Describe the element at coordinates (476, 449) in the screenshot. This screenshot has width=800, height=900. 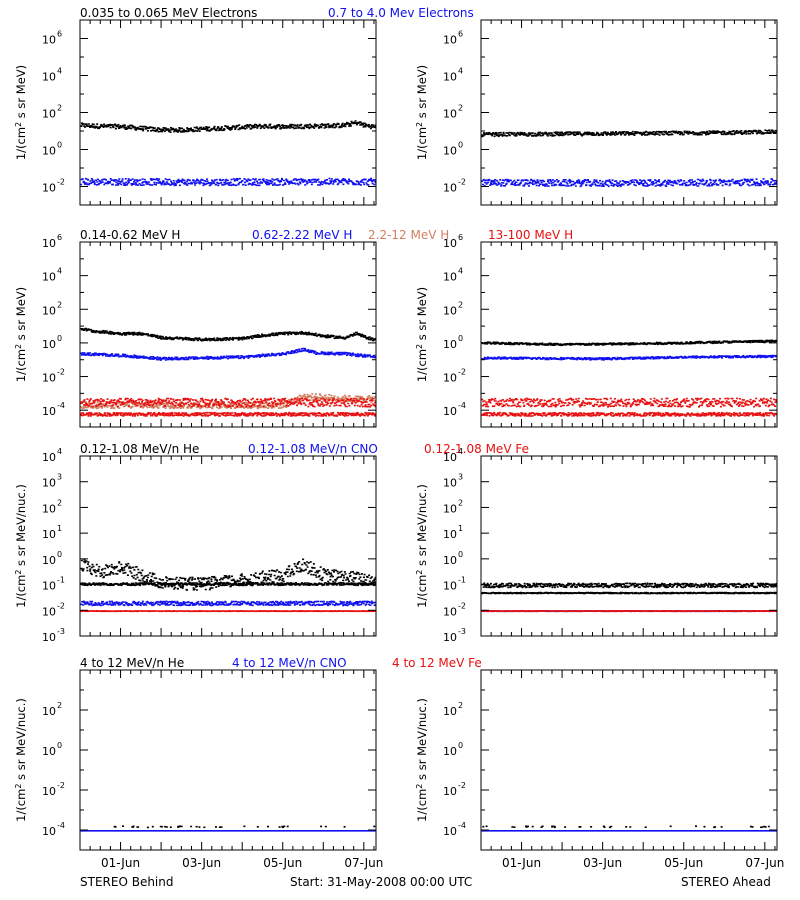
I see `legend-2-2: 0.12-1.08 MeV Fe` at that location.